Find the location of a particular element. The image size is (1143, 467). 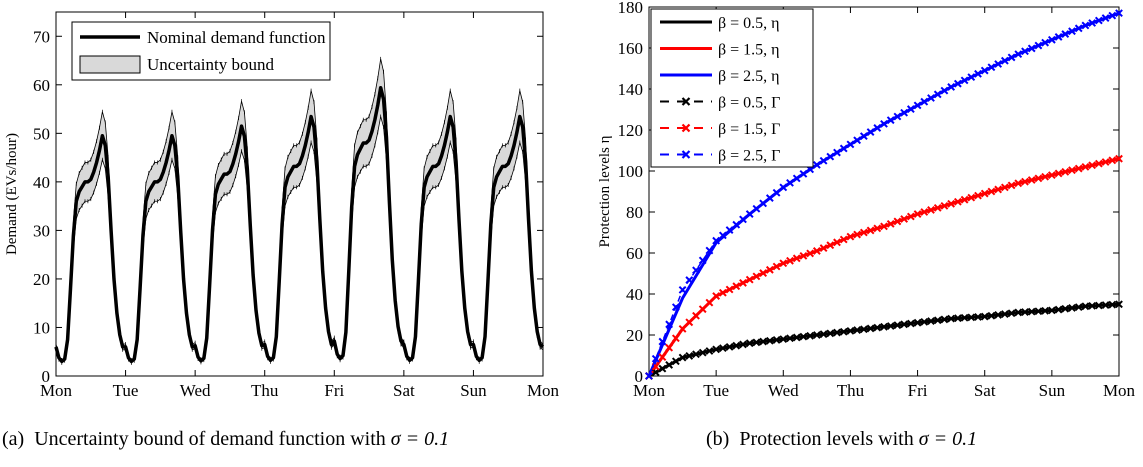

series-dashed-line is located at coordinates (884, 340).